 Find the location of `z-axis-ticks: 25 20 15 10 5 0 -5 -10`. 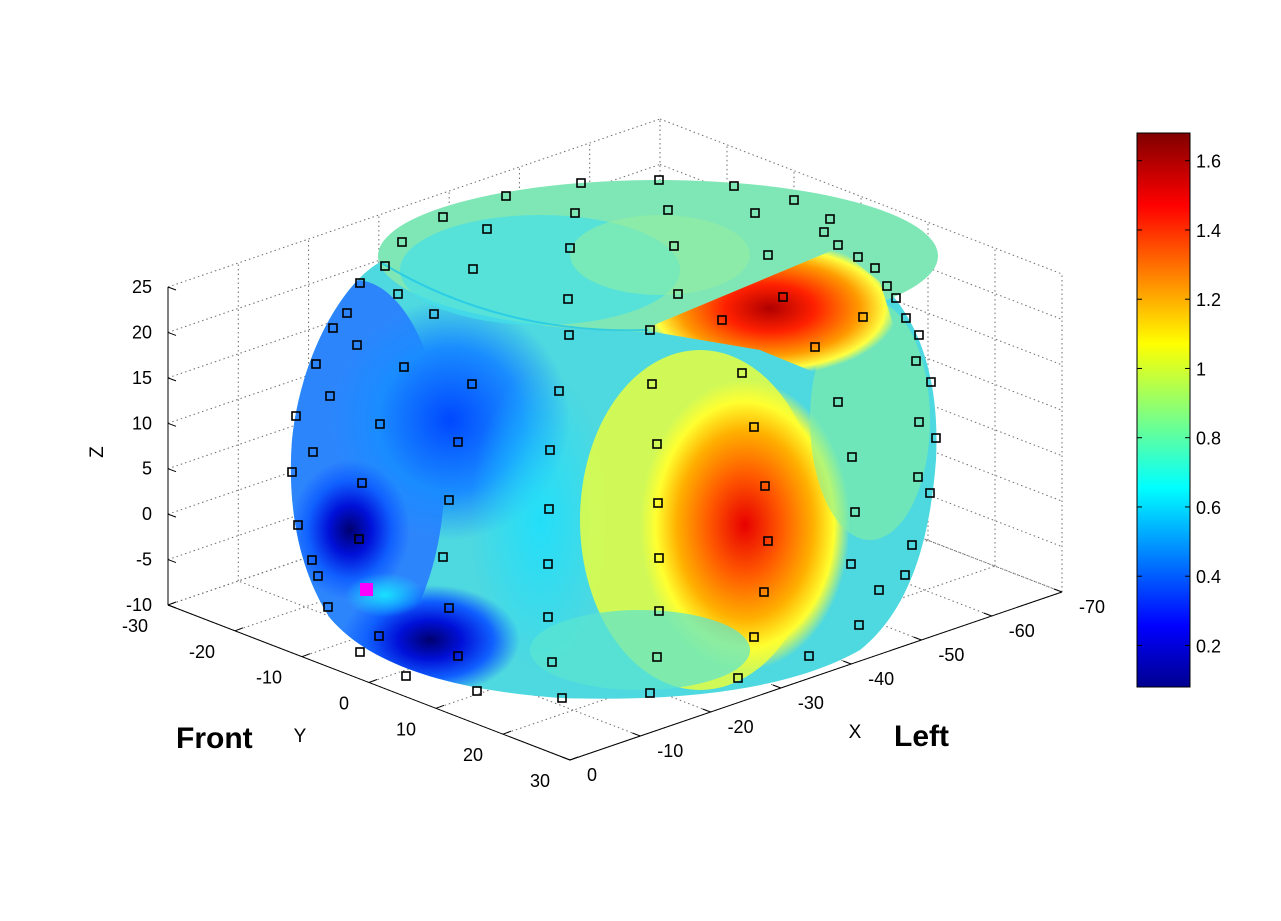

z-axis-ticks: 25 20 15 10 5 0 -5 -10 is located at coordinates (151, 446).